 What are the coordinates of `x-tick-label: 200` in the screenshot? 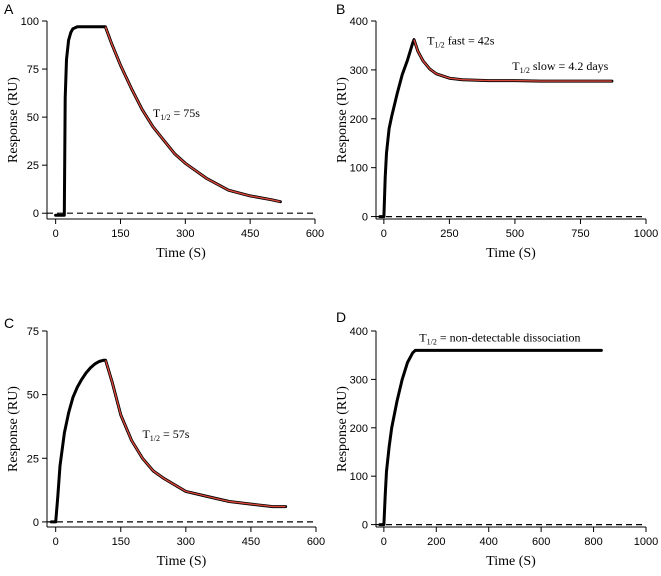 It's located at (436, 542).